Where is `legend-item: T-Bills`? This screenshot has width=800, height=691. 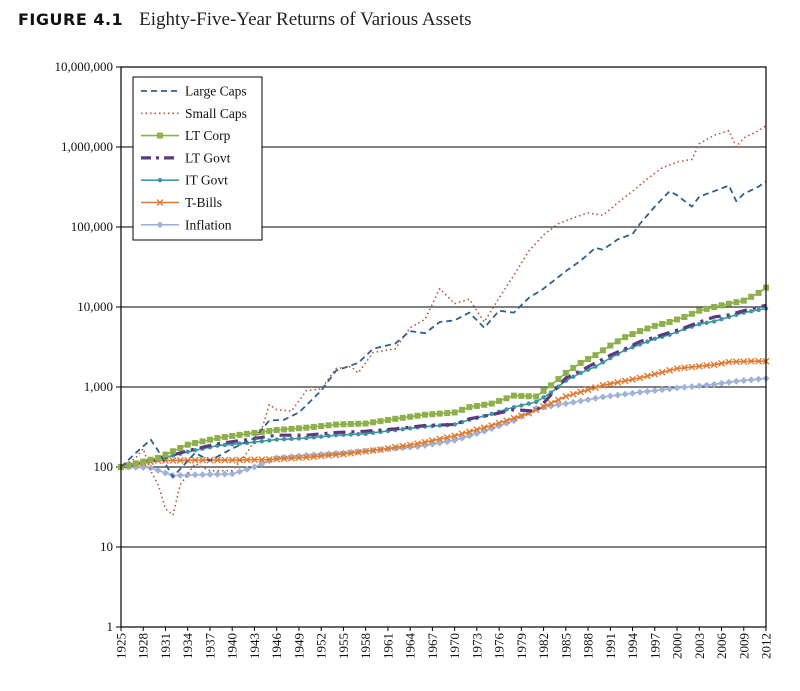
legend-item: T-Bills is located at coordinates (181, 202).